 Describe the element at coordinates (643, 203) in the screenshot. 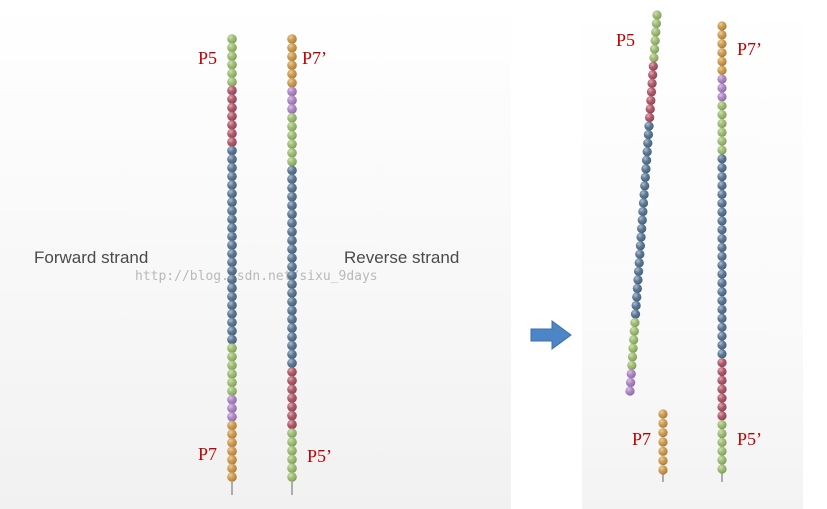

I see `cleaved-forward-strand` at that location.